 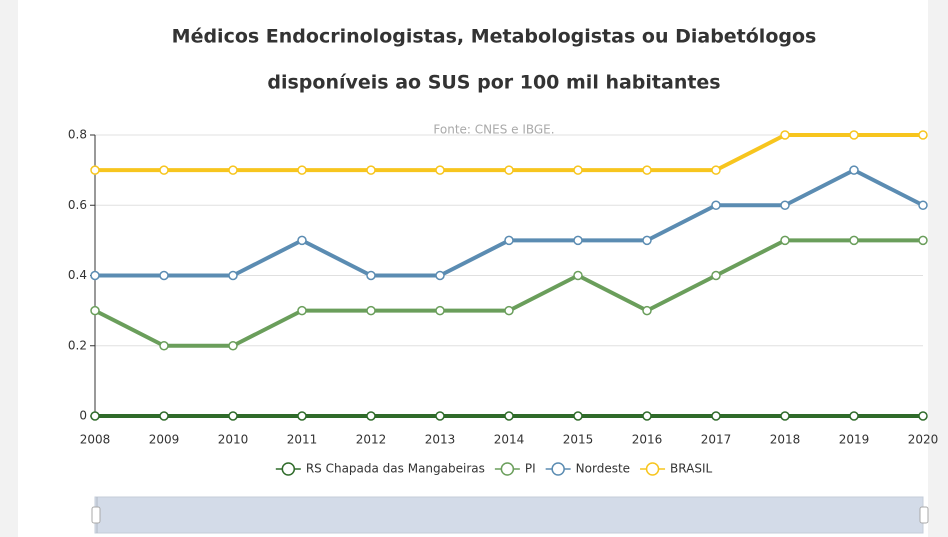 What do you see at coordinates (493, 130) in the screenshot?
I see `chart-subtitle: Fonte: CNES e IBGE.` at bounding box center [493, 130].